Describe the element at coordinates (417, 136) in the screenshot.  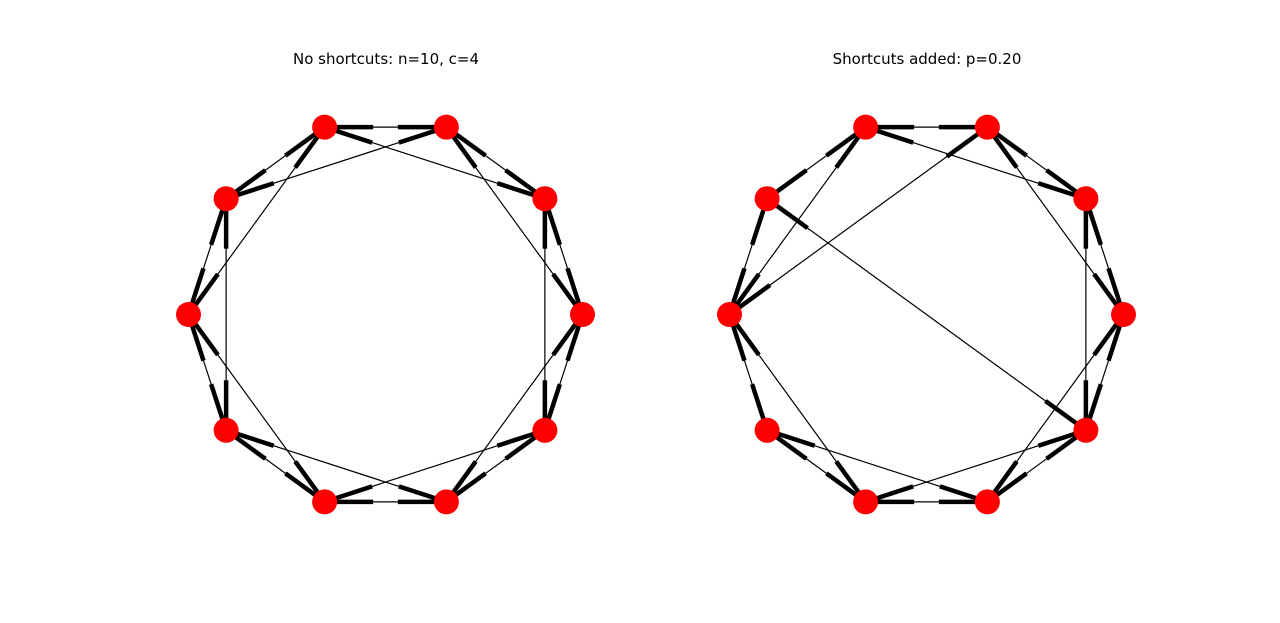
I see `edge-left-2-4-tail-mark` at that location.